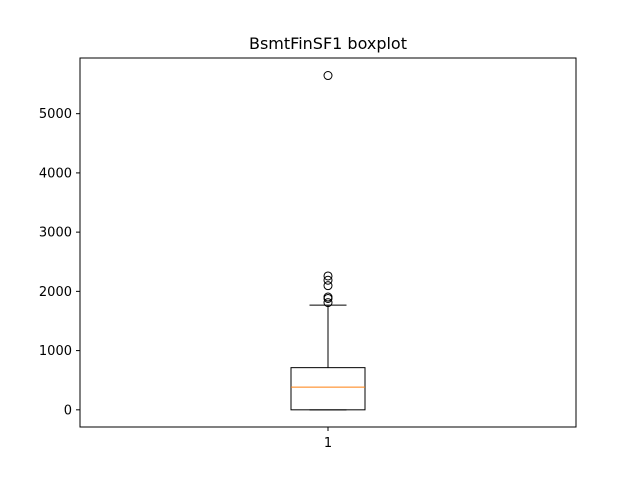 This screenshot has height=480, width=640. What do you see at coordinates (328, 443) in the screenshot?
I see `x-tick-label: 1` at bounding box center [328, 443].